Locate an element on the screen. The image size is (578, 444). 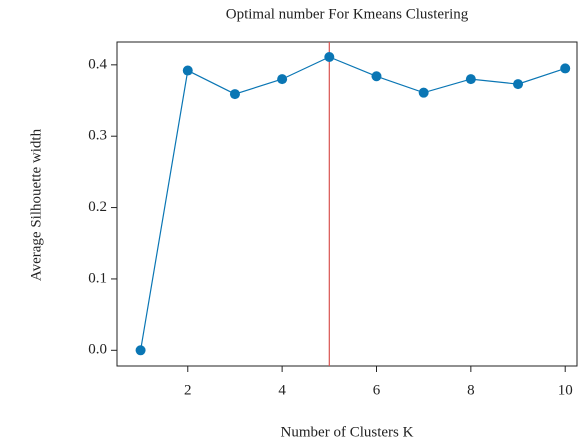
x-tick-label: 10 is located at coordinates (565, 390).